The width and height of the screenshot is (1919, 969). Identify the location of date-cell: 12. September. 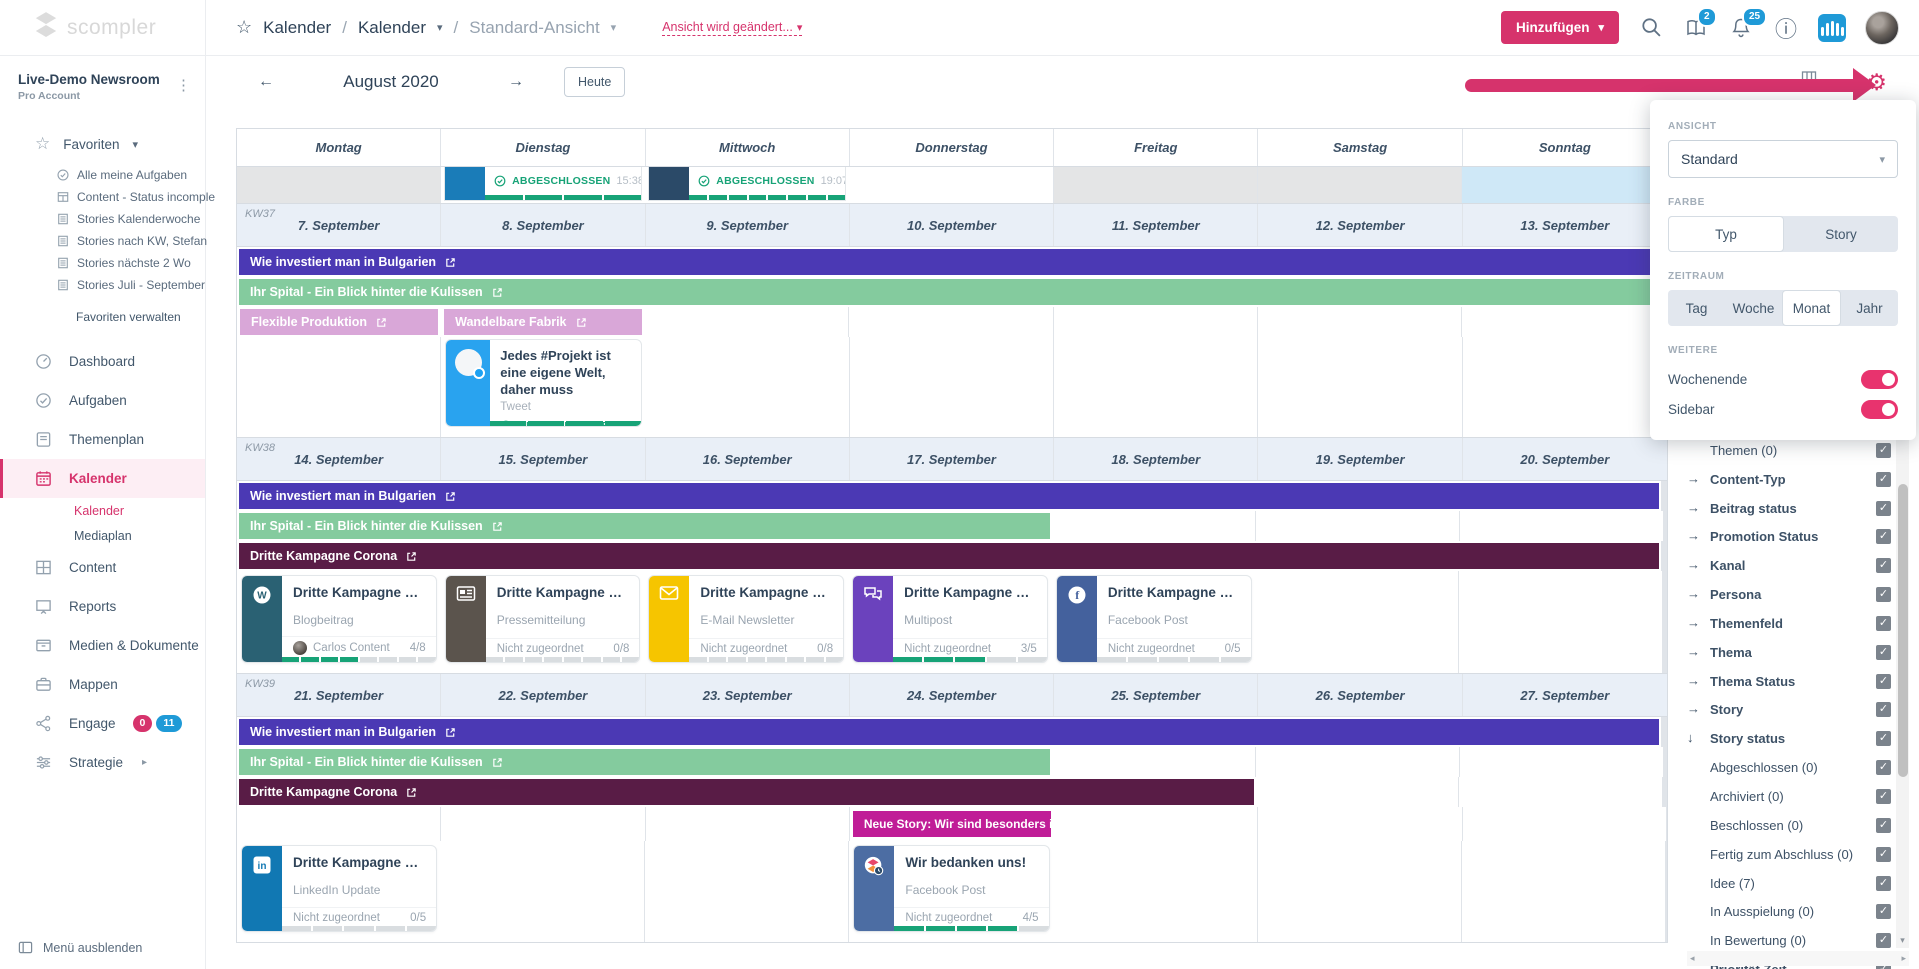
(1360, 225).